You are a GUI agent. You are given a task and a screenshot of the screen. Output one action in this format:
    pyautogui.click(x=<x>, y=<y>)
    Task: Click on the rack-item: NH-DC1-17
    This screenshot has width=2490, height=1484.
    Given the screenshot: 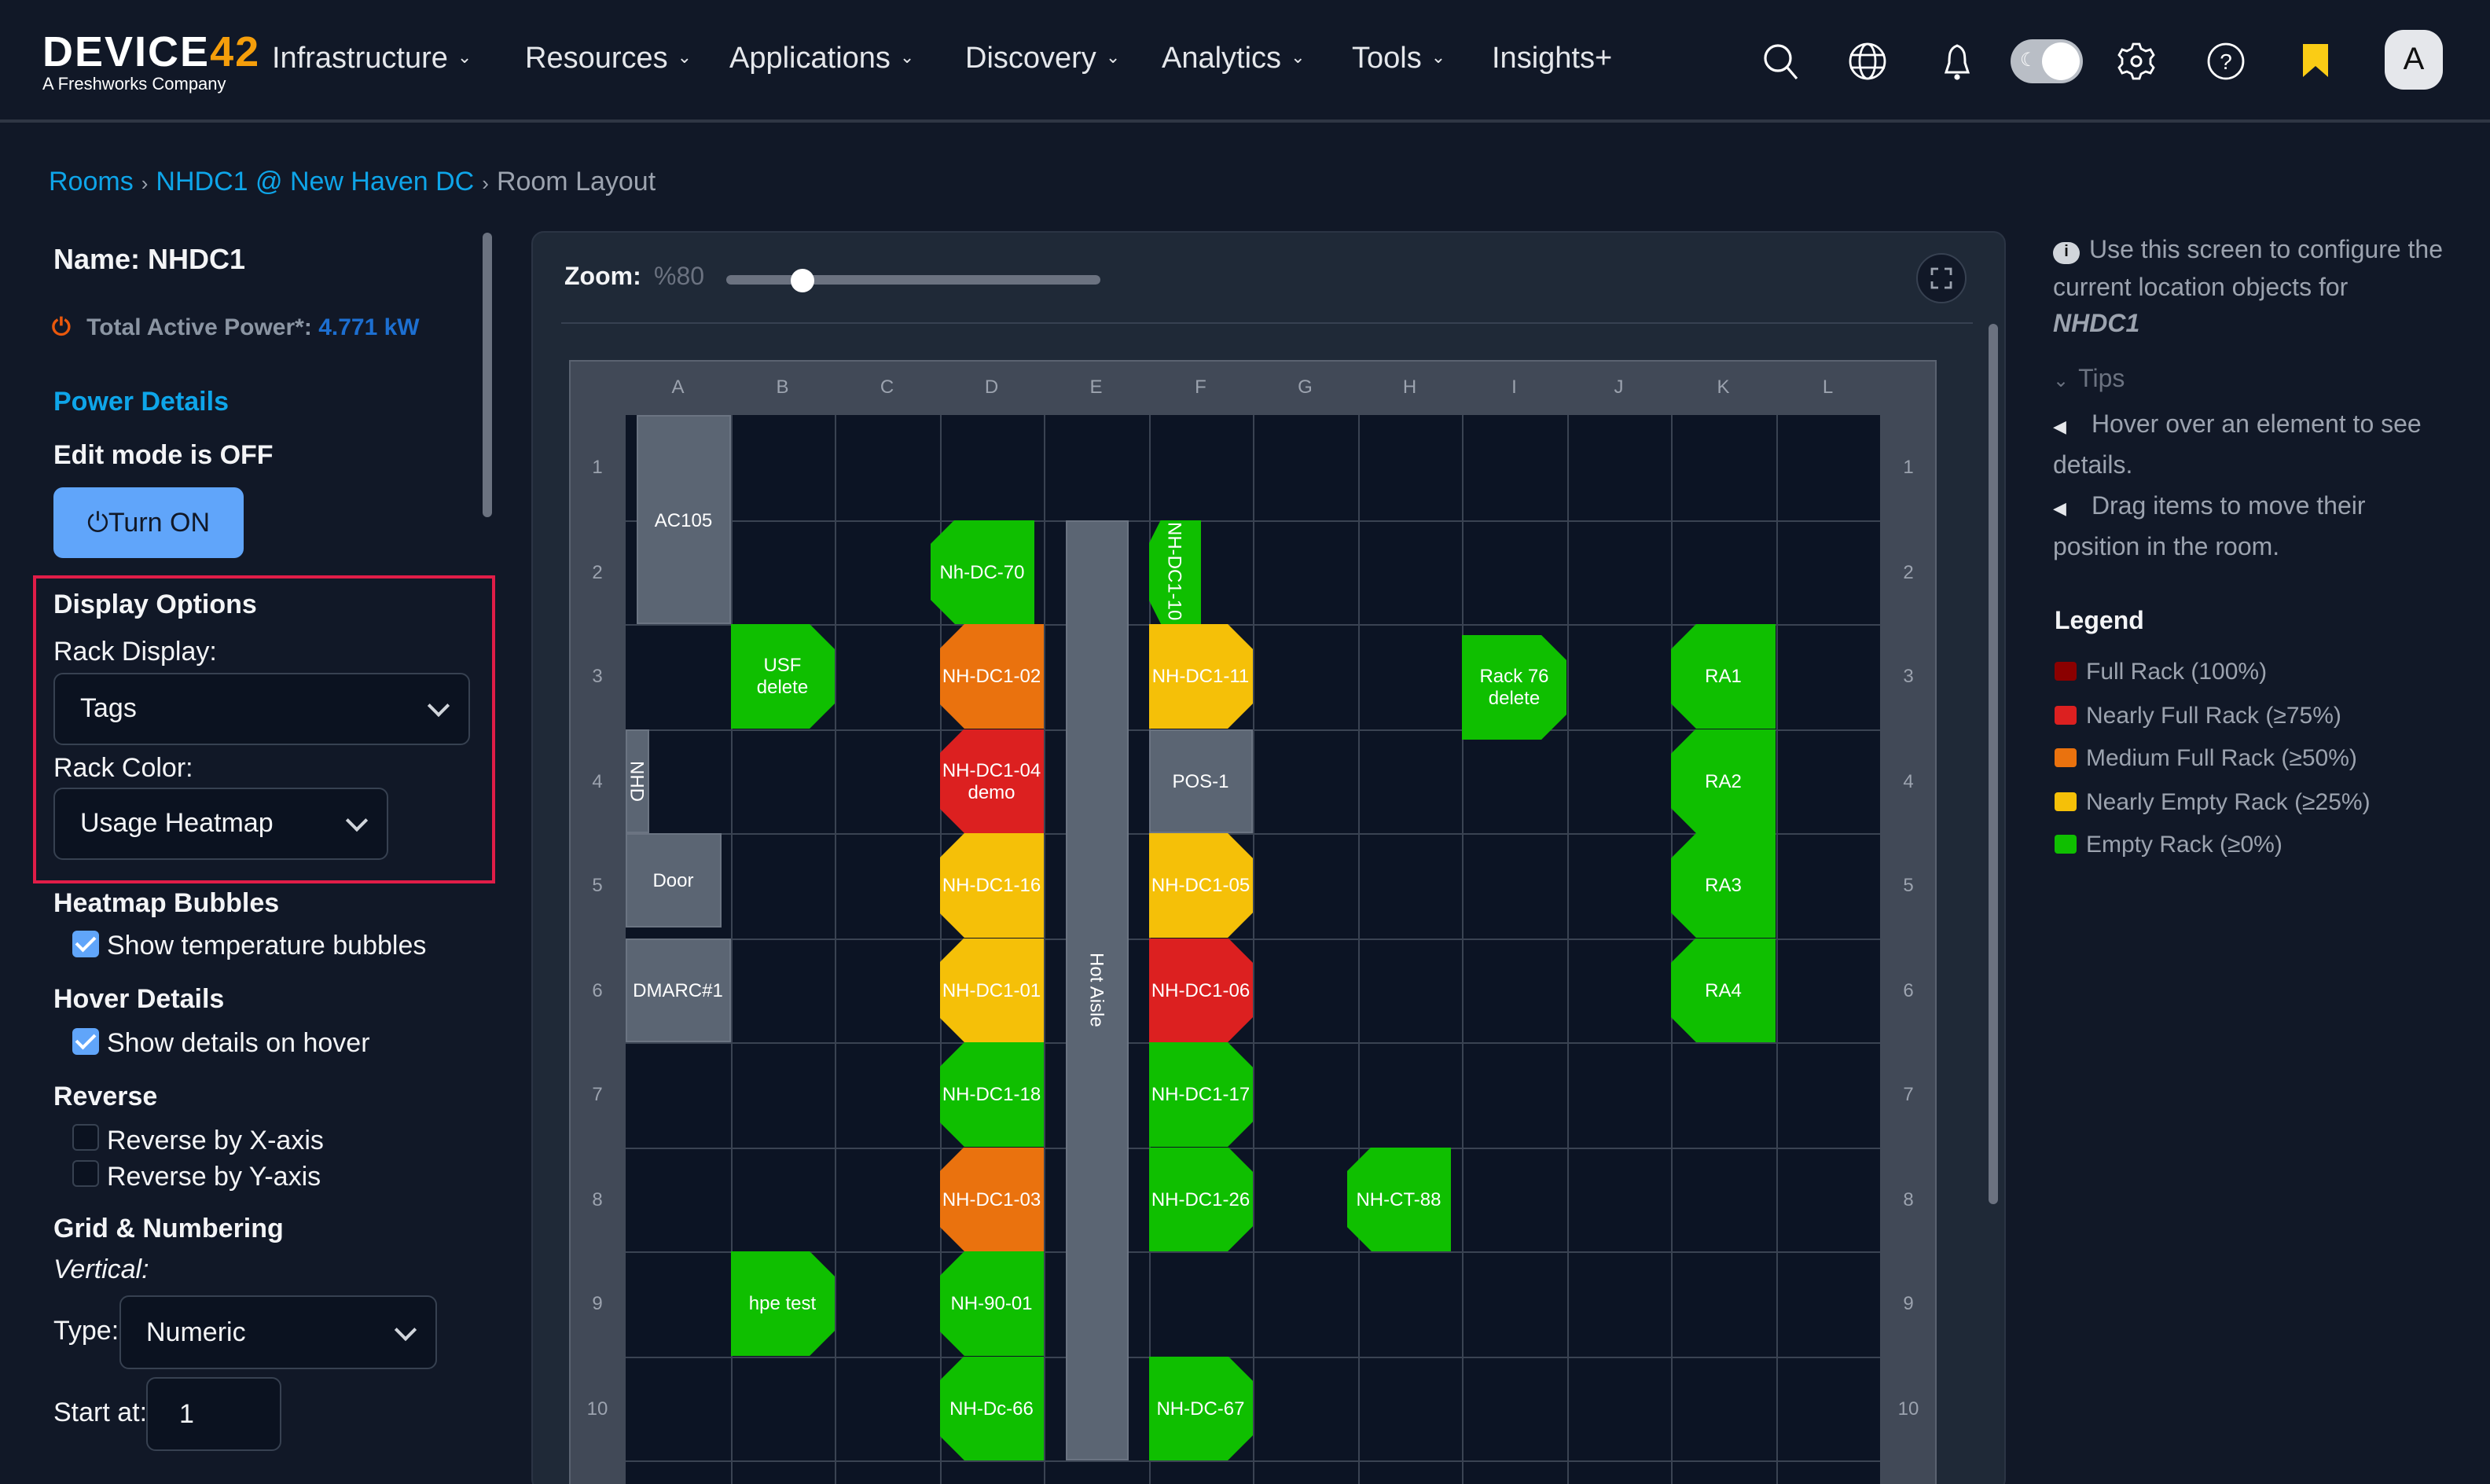 What is the action you would take?
    pyautogui.click(x=1200, y=1094)
    